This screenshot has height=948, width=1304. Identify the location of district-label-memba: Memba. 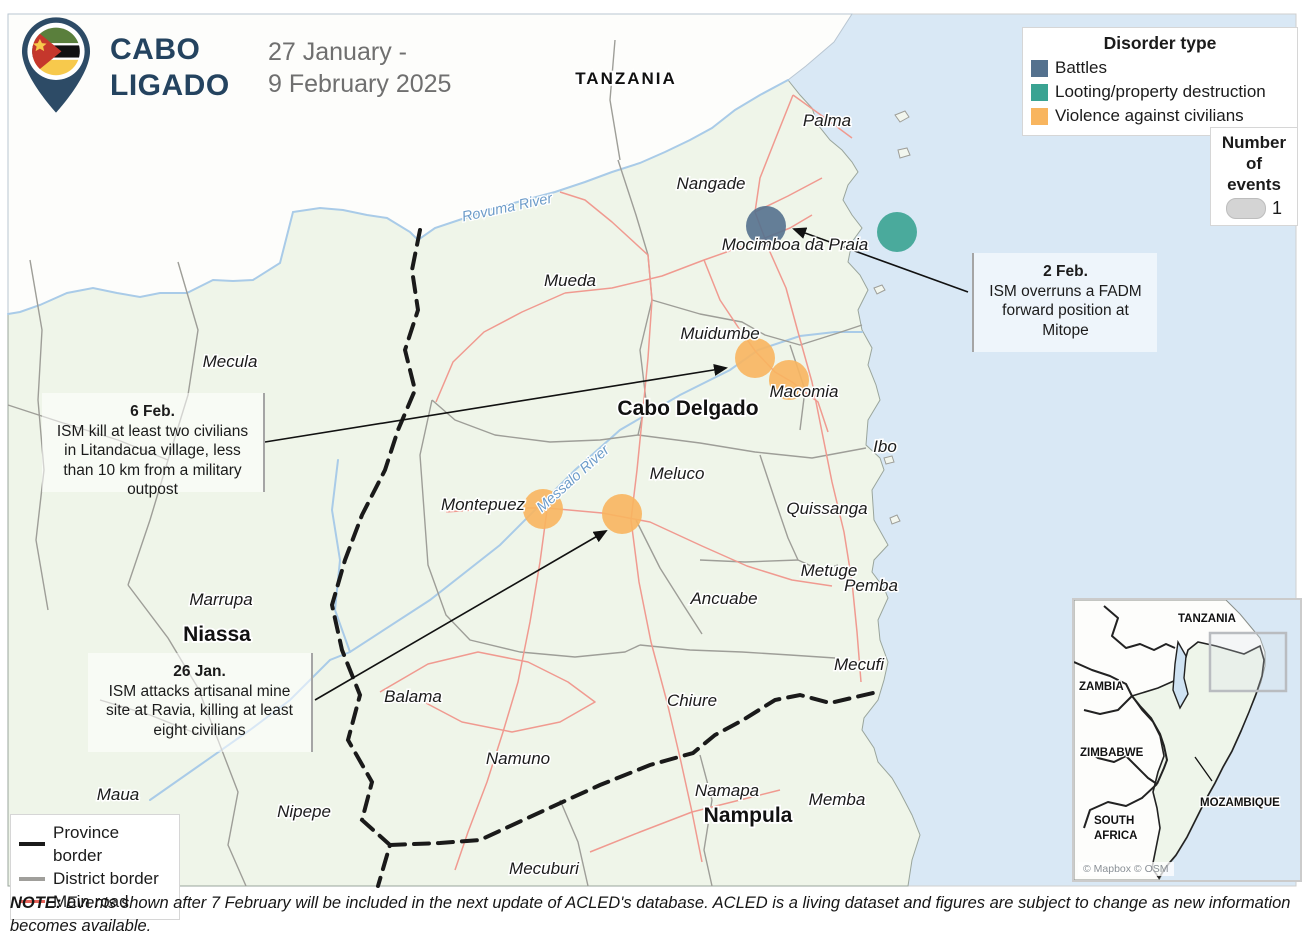
(837, 799).